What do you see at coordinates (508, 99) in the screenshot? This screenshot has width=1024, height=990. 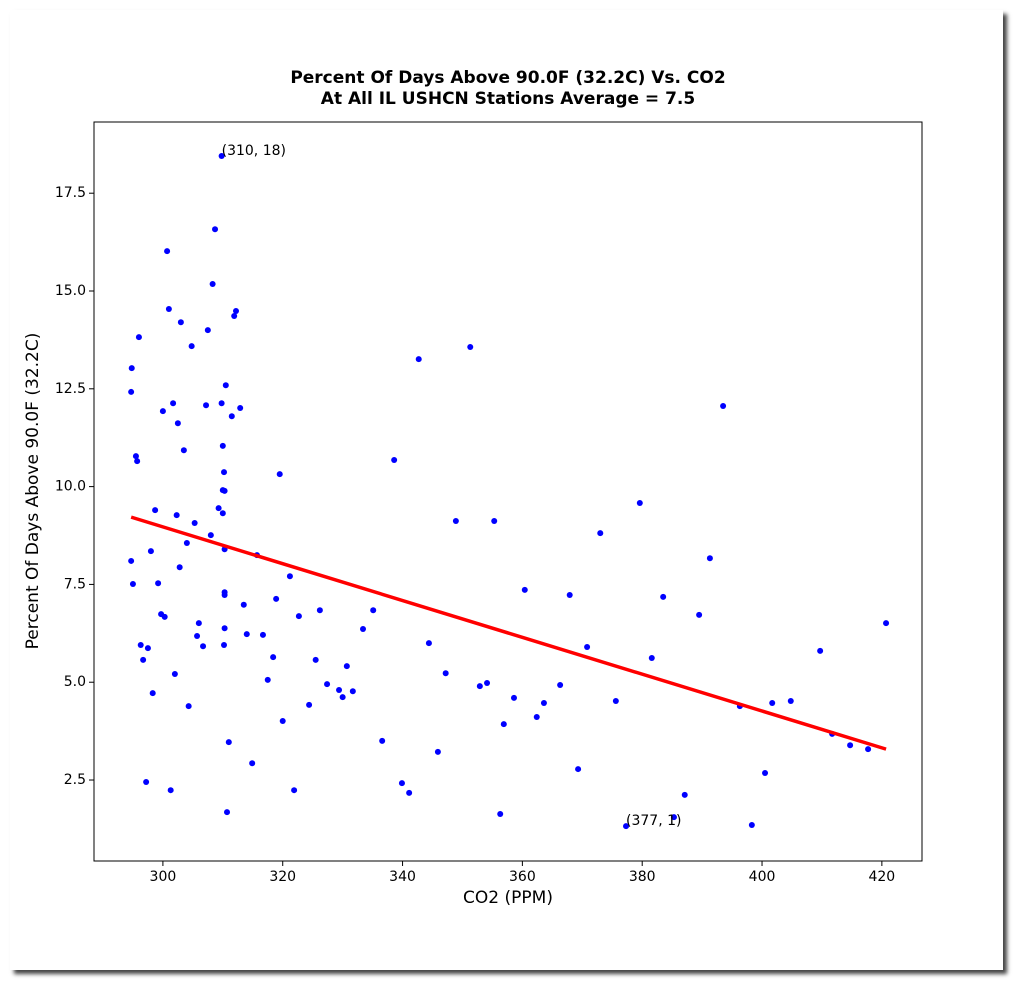 I see `chart-subtitle: At All IL USHCN Stations Average = 7.5` at bounding box center [508, 99].